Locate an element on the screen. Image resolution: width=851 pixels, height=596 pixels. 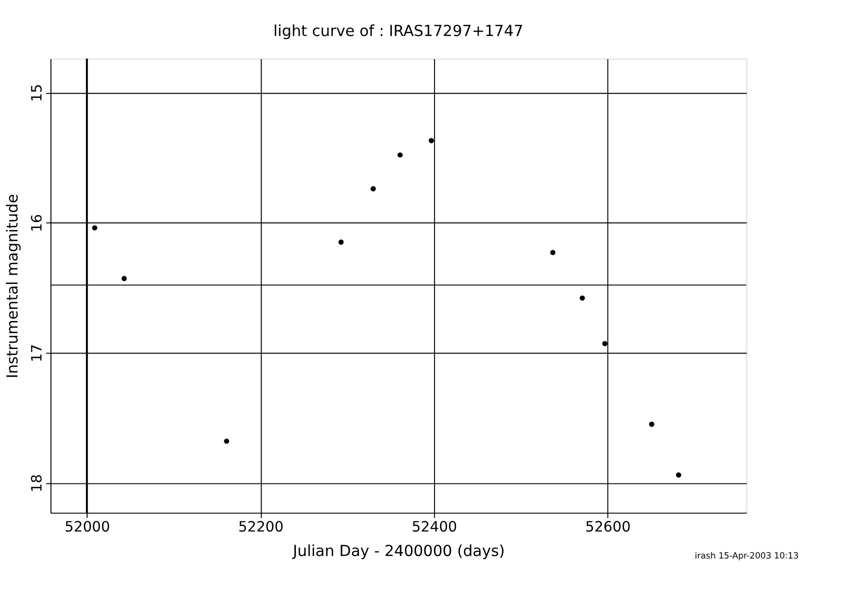
x-tick-label: 52000 is located at coordinates (87, 527).